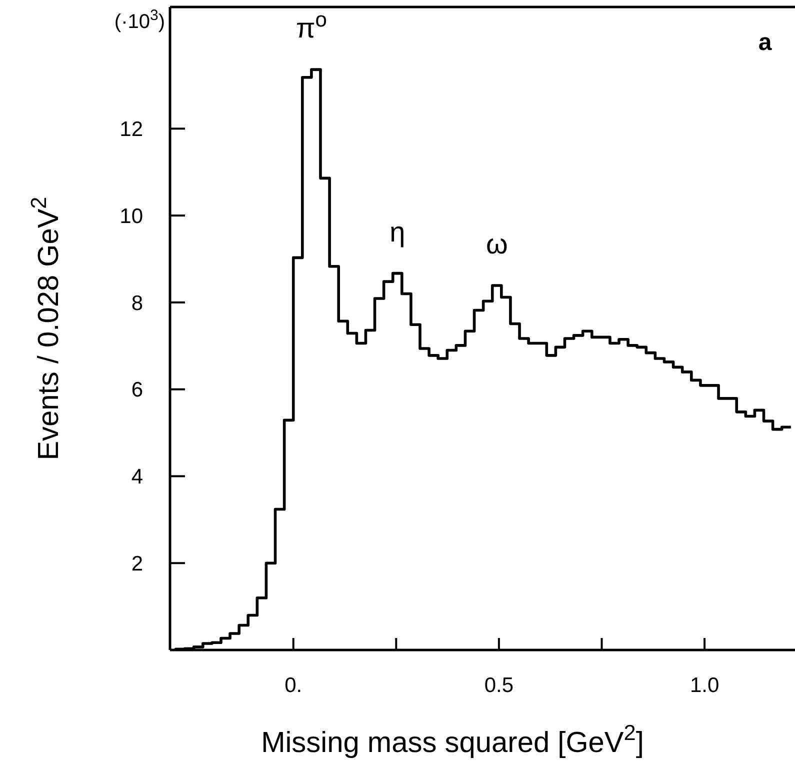 The image size is (795, 770). Describe the element at coordinates (497, 244) in the screenshot. I see `annotation: ω` at that location.